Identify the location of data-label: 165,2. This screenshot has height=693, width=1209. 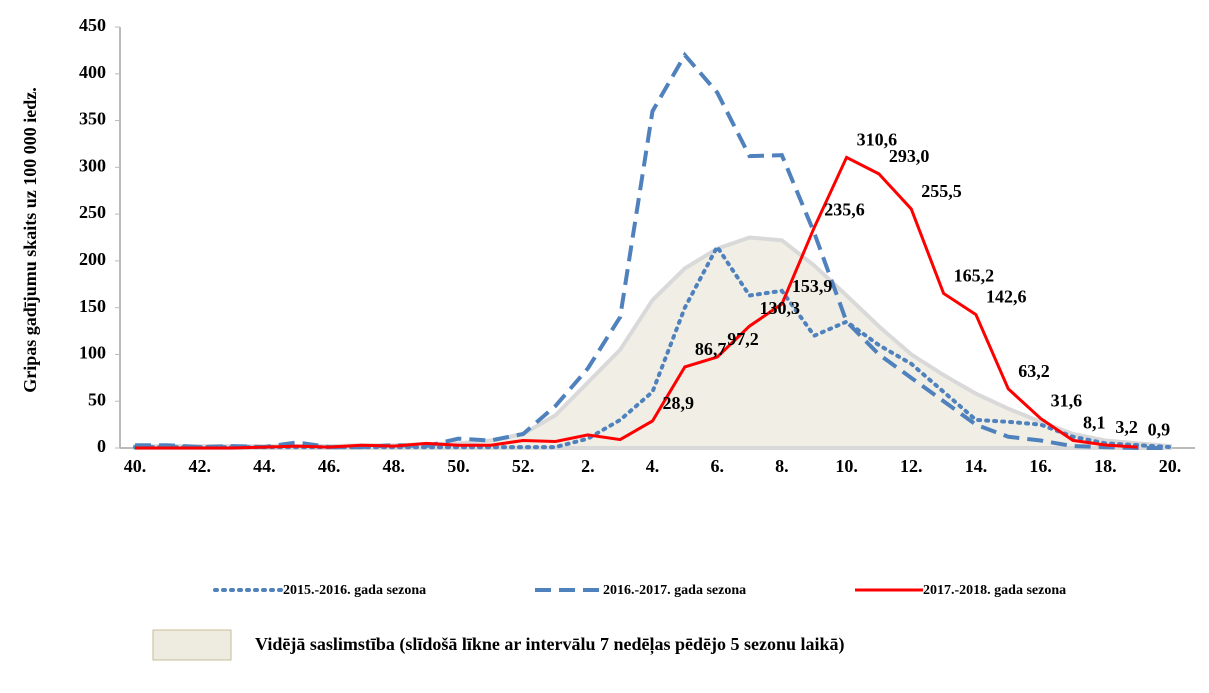
(974, 276).